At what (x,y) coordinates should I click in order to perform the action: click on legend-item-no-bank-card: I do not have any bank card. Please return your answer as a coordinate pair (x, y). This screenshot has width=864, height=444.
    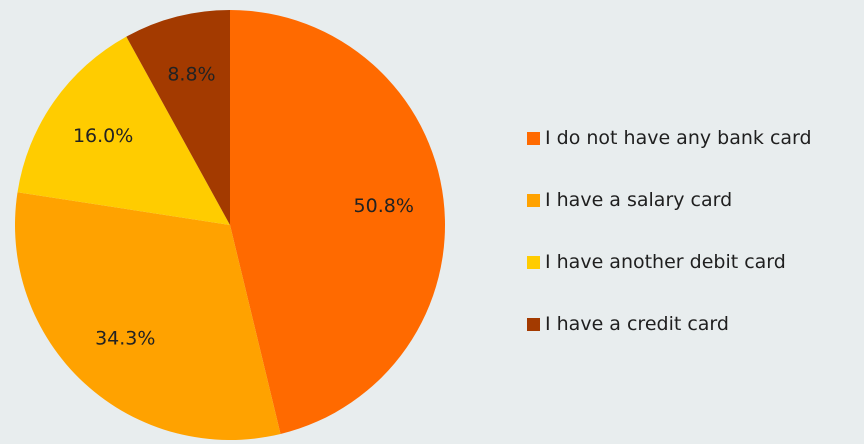
    Looking at the image, I should click on (669, 138).